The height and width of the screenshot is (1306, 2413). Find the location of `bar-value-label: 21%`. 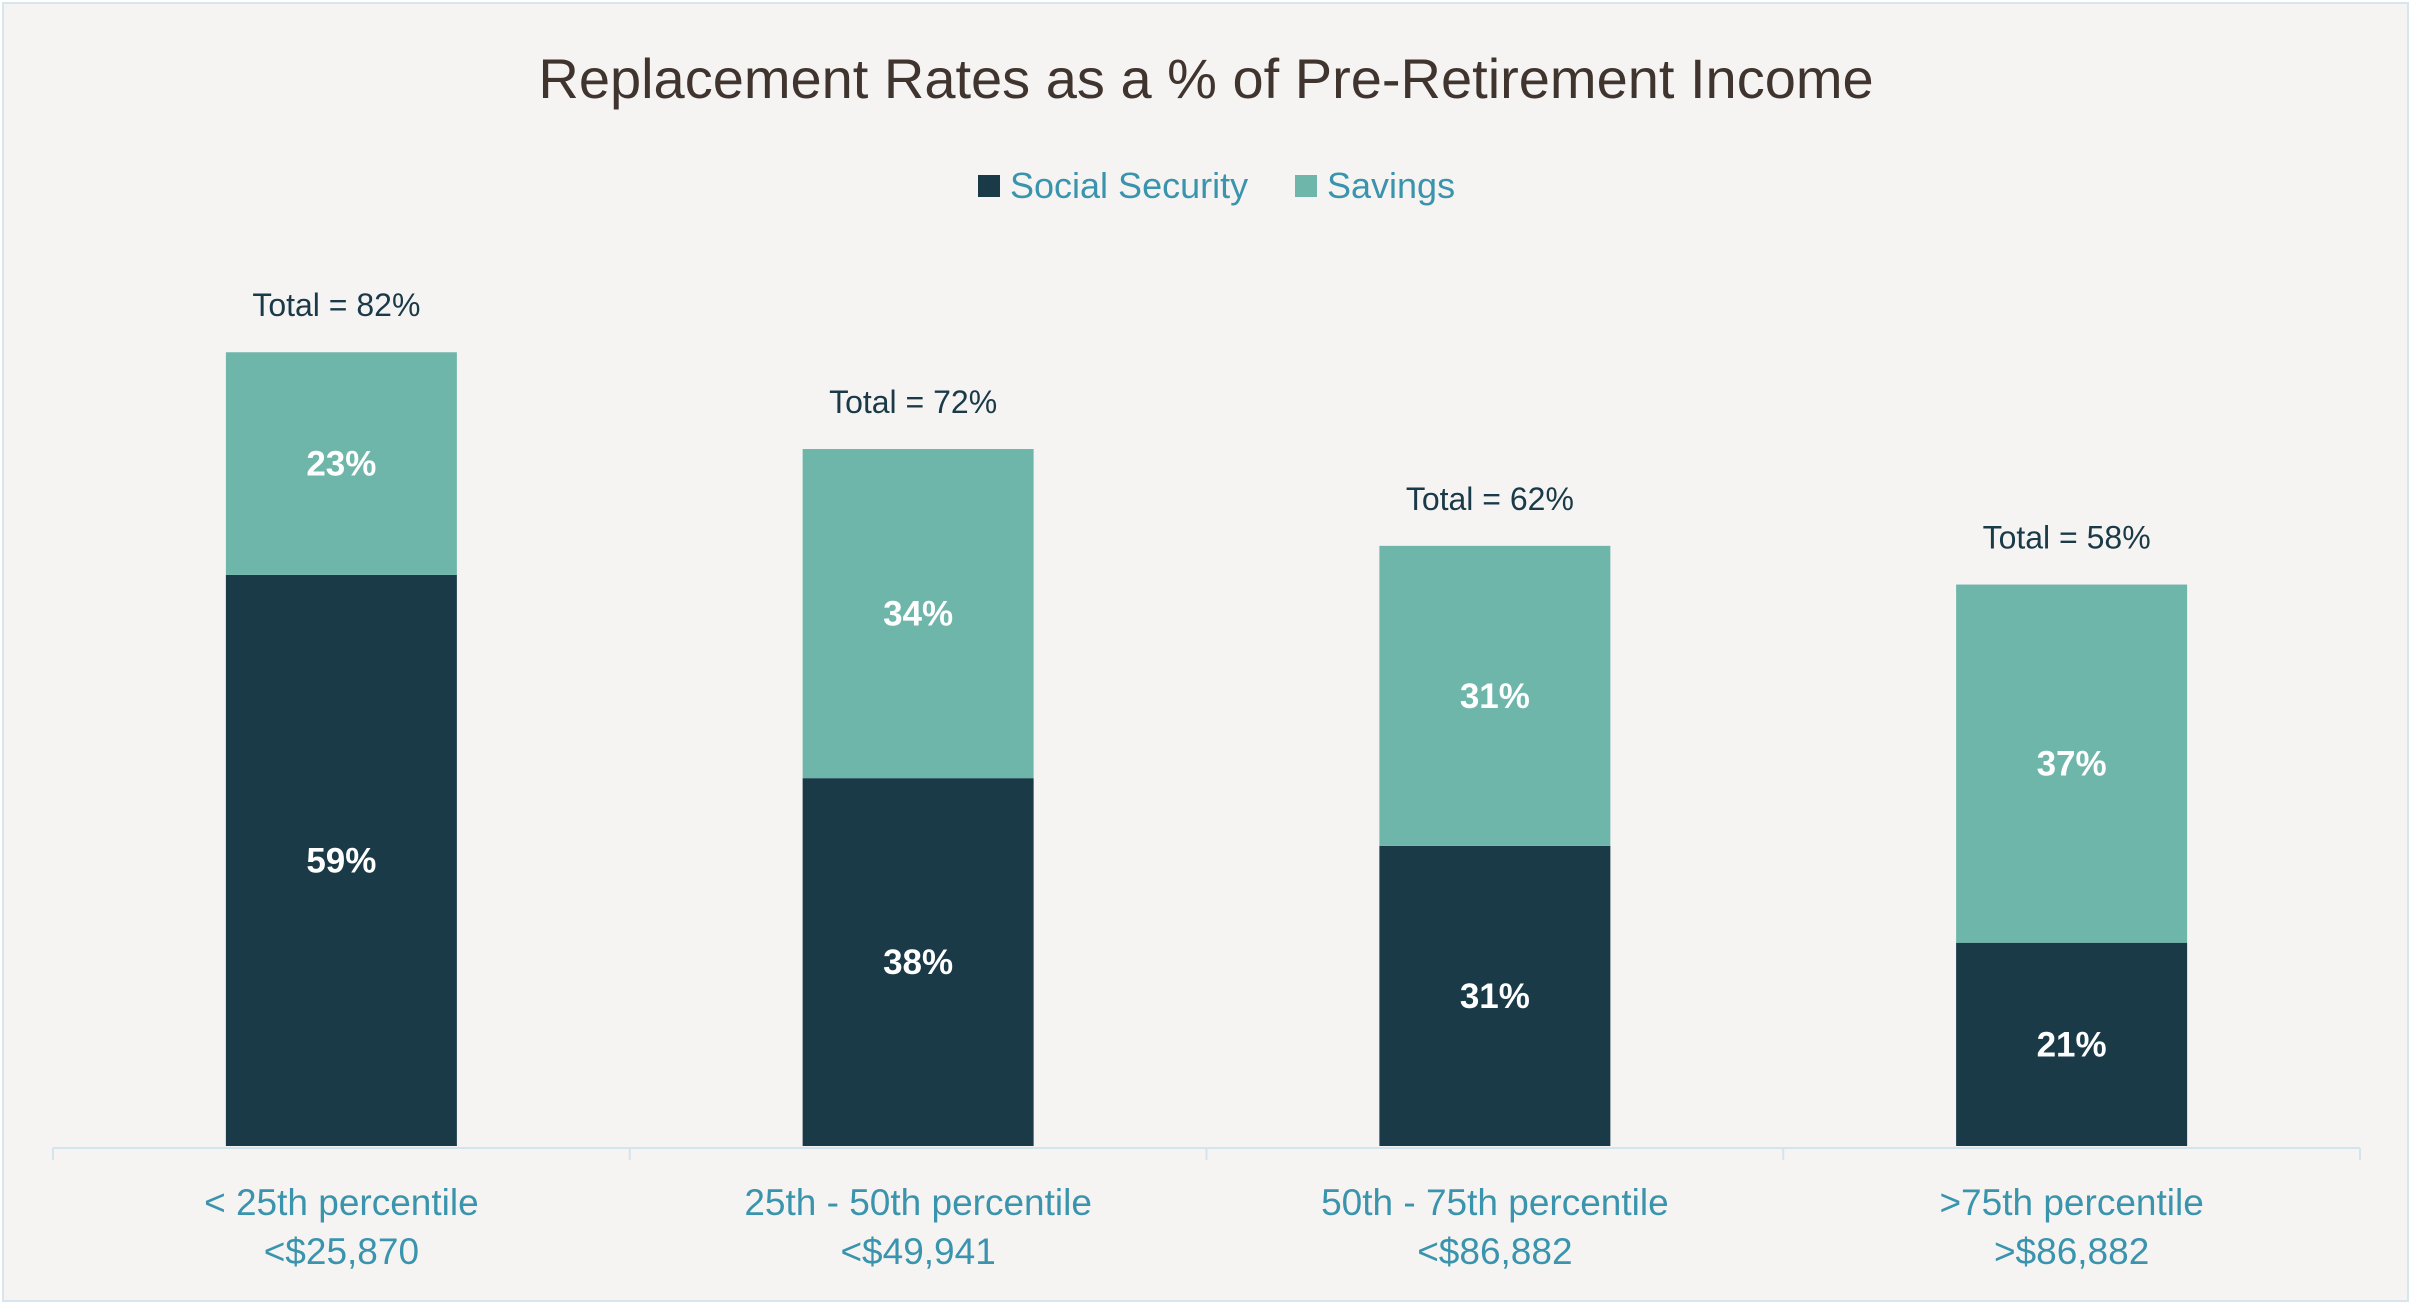

bar-value-label: 21% is located at coordinates (2072, 1044).